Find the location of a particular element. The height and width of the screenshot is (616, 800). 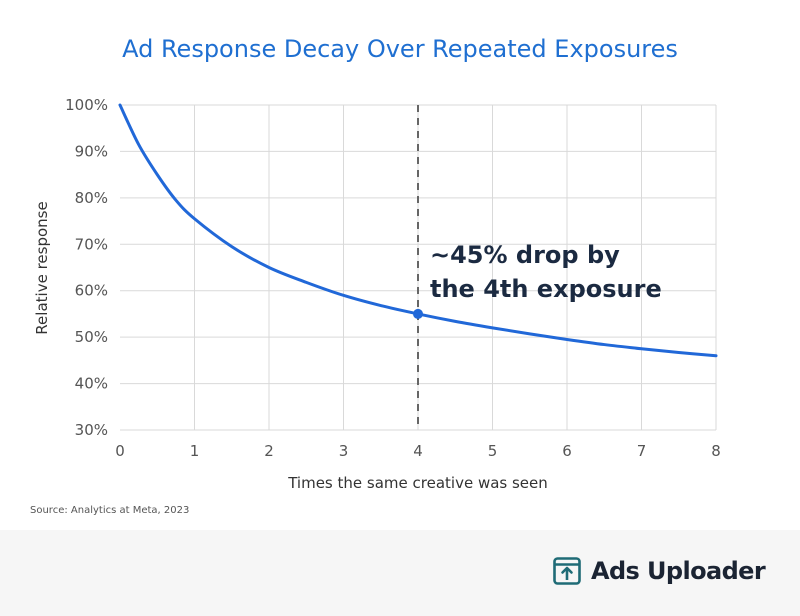

x-tick-label: 3 is located at coordinates (344, 451).